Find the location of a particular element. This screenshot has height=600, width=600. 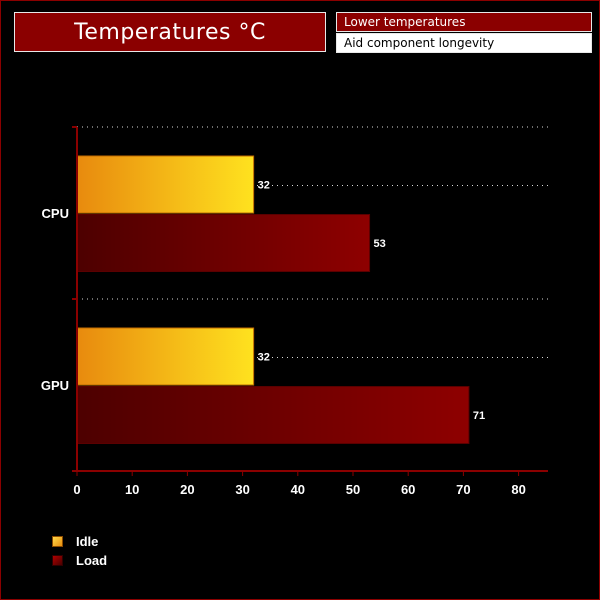

x-tick-label-20: 20 is located at coordinates (187, 489).